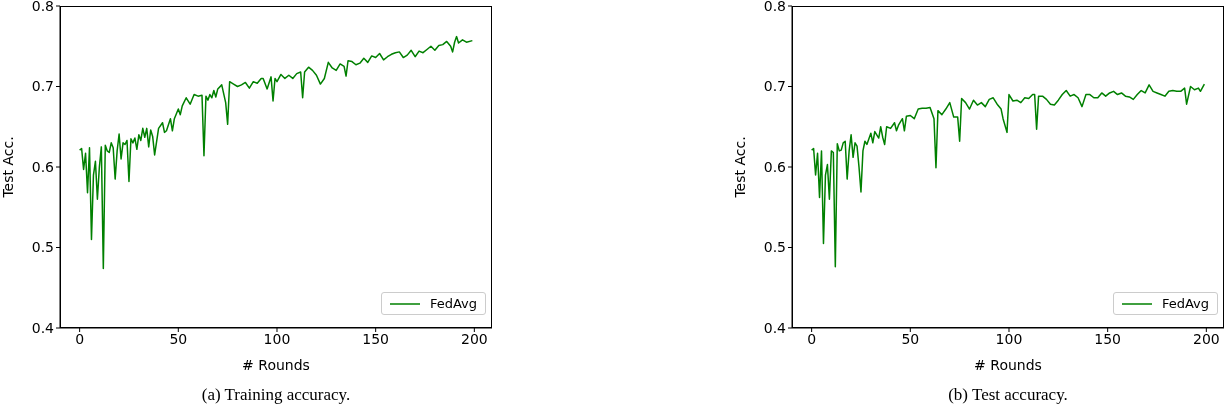 Image resolution: width=1230 pixels, height=419 pixels. Describe the element at coordinates (1008, 175) in the screenshot. I see `line-series` at that location.